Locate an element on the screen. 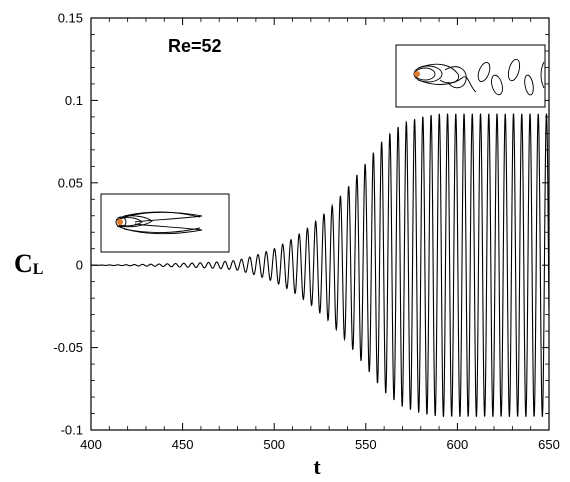  y-tick-label: -0.1 is located at coordinates (72, 430).